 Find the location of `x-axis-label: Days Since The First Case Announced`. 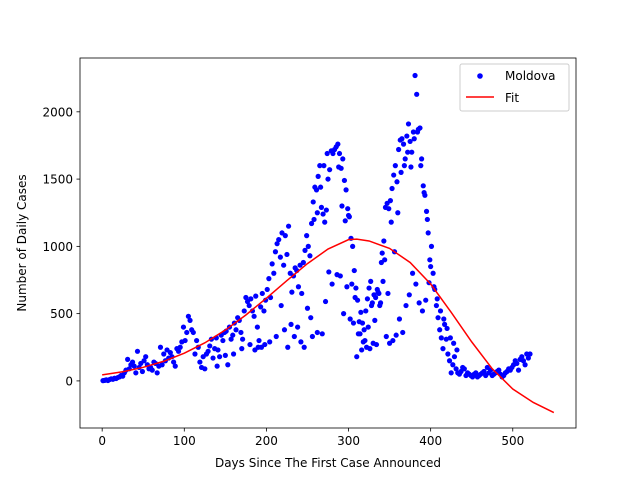

x-axis-label: Days Since The First Case Announced is located at coordinates (328, 463).